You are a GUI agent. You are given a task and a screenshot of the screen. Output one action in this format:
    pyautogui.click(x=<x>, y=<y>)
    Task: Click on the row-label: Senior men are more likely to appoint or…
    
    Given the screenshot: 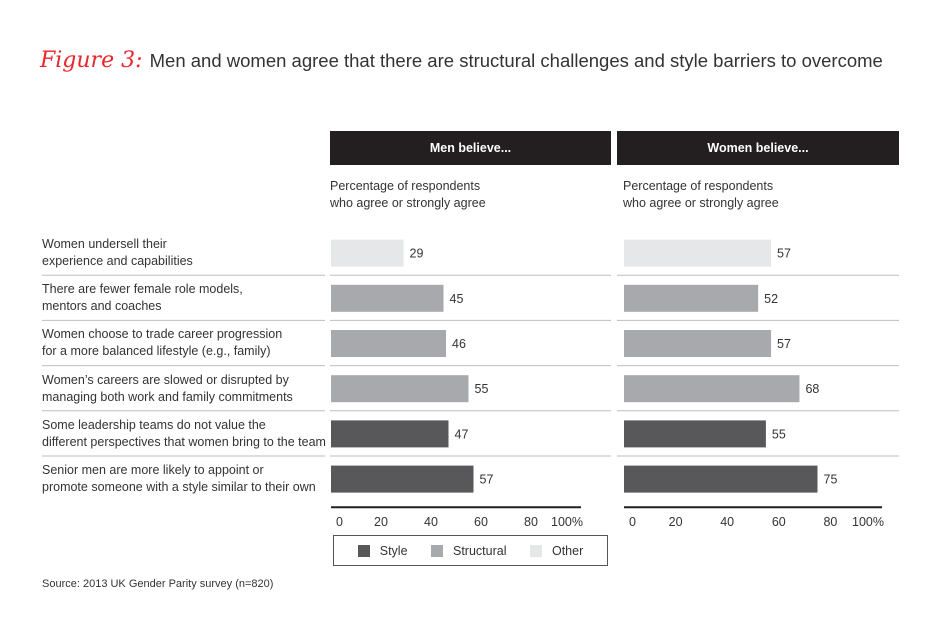 What is the action you would take?
    pyautogui.click(x=187, y=479)
    